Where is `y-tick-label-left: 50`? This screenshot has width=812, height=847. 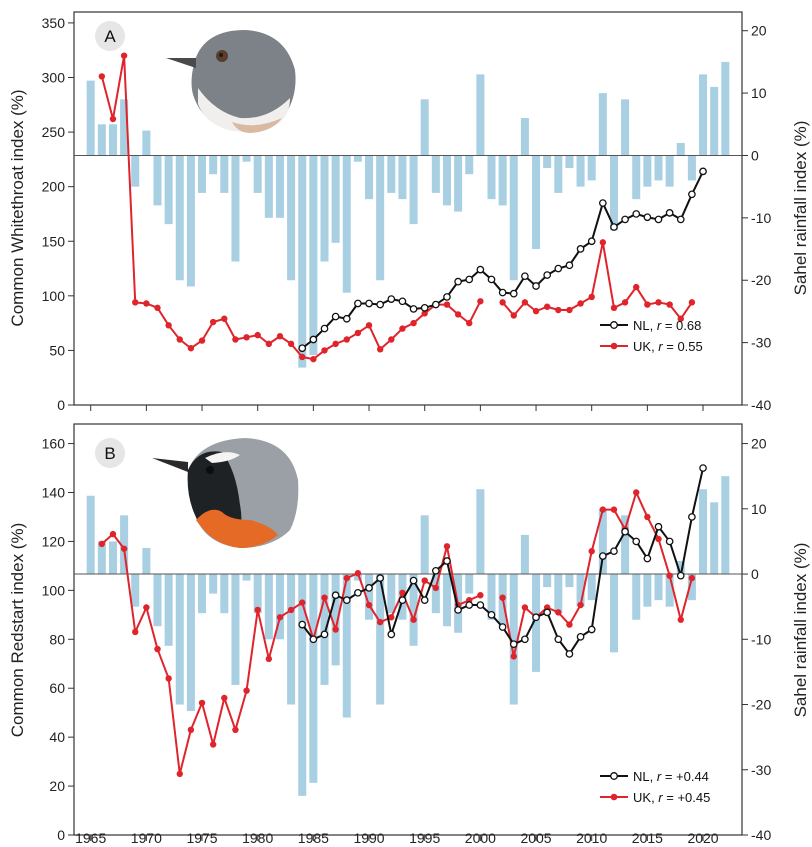 y-tick-label-left: 50 is located at coordinates (57, 350).